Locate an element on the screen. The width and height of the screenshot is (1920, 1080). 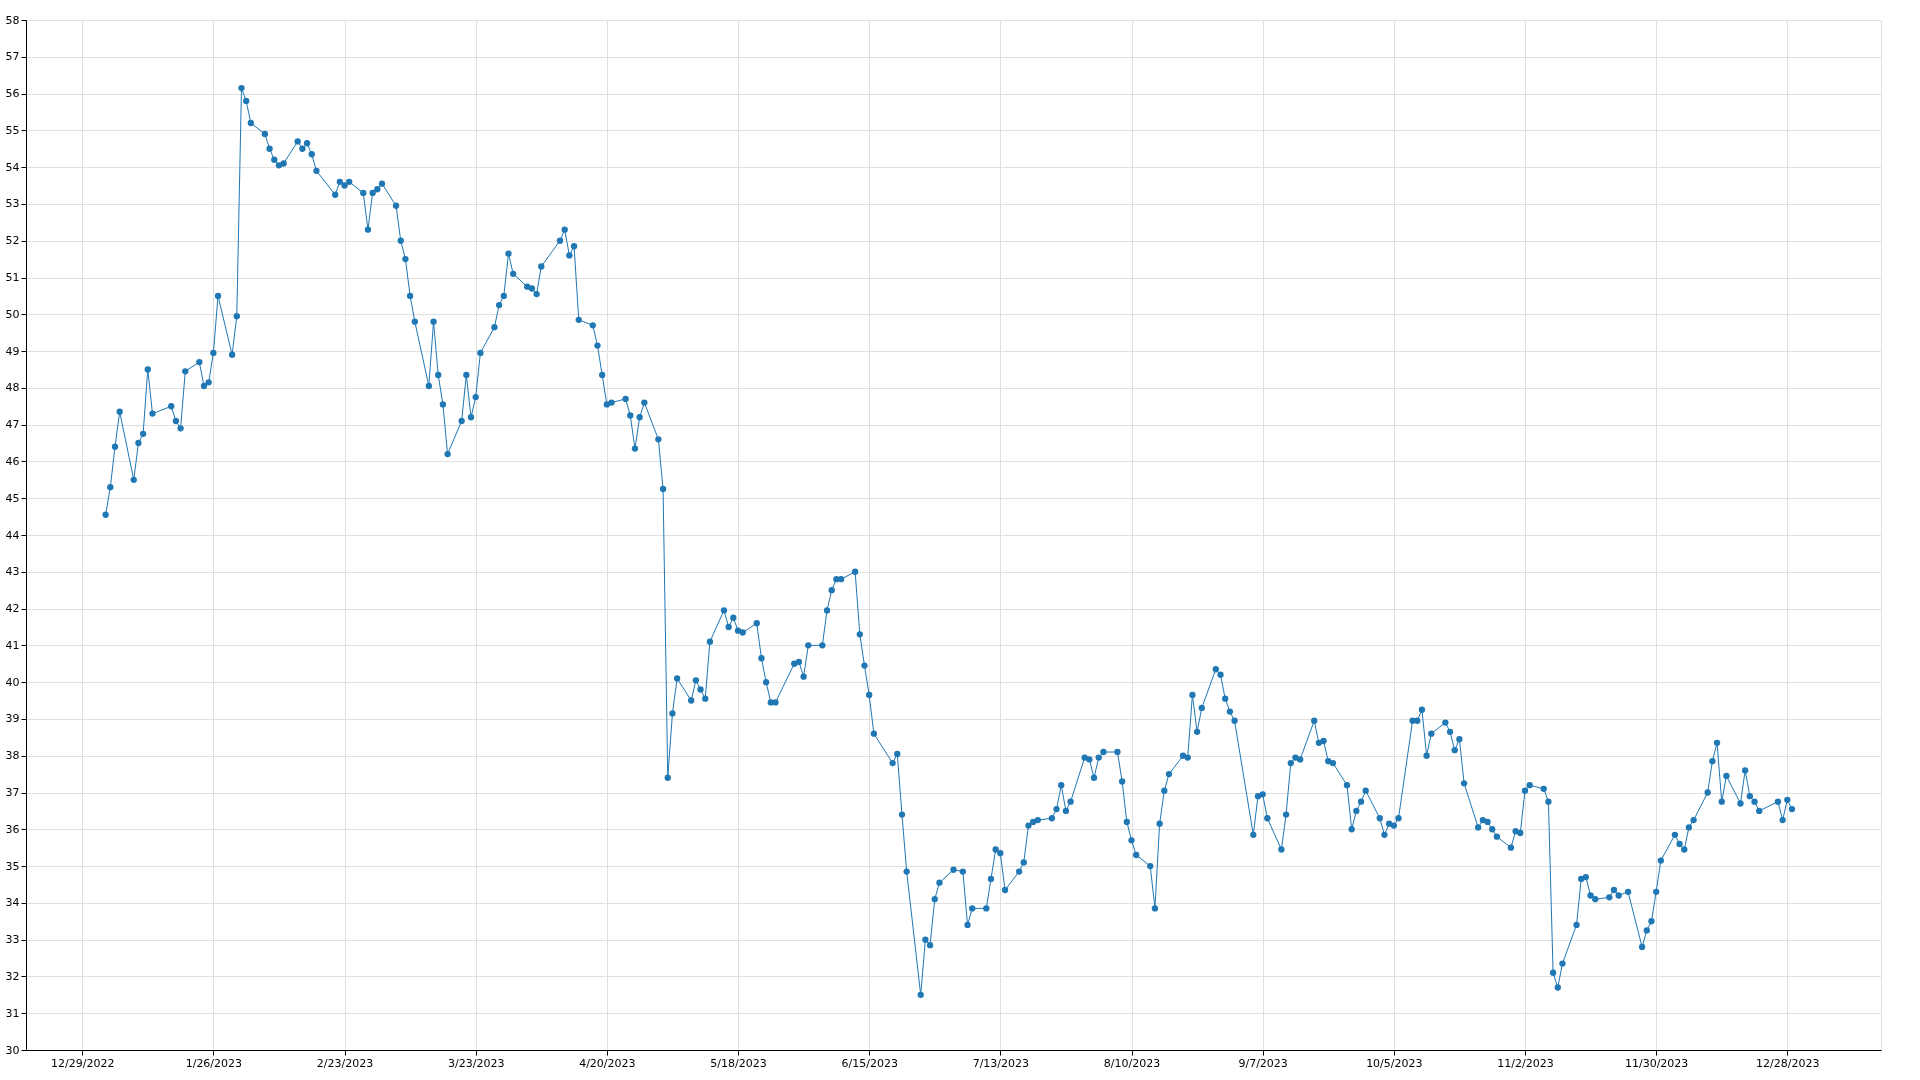
x-tick-label: 10/5/2023 is located at coordinates (1394, 1063).